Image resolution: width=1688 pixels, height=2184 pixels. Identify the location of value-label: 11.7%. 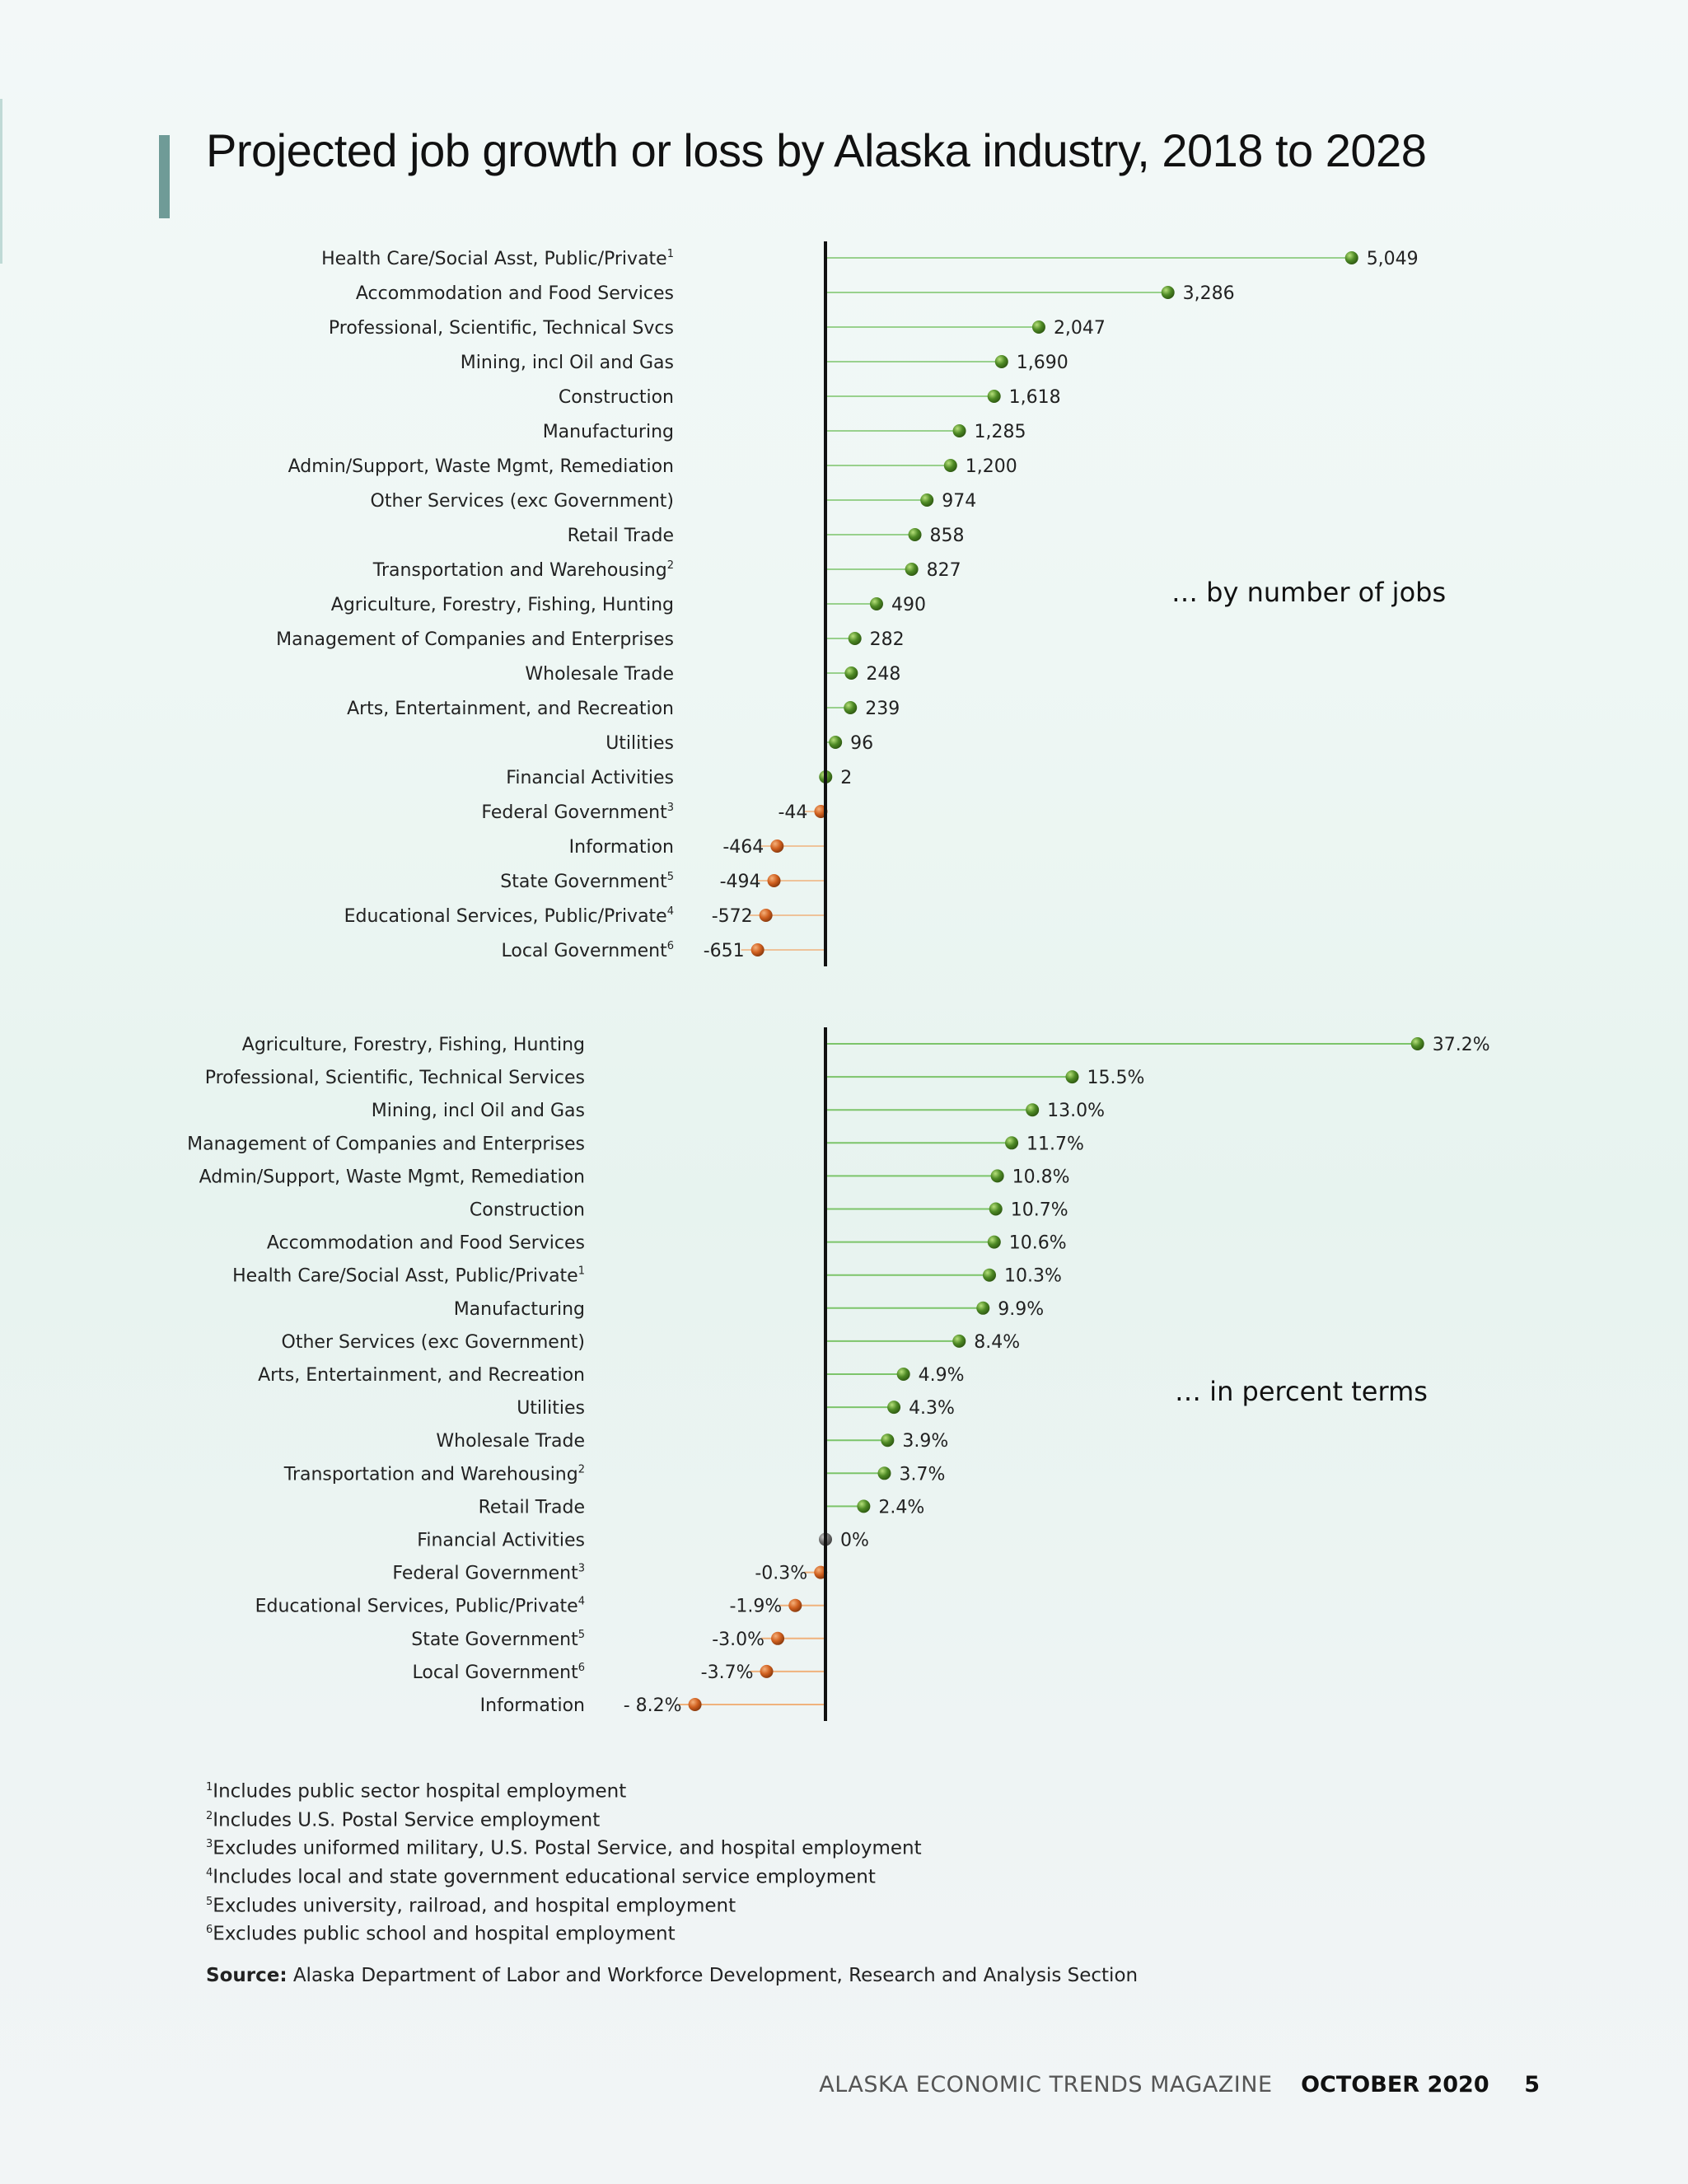
(1055, 1144).